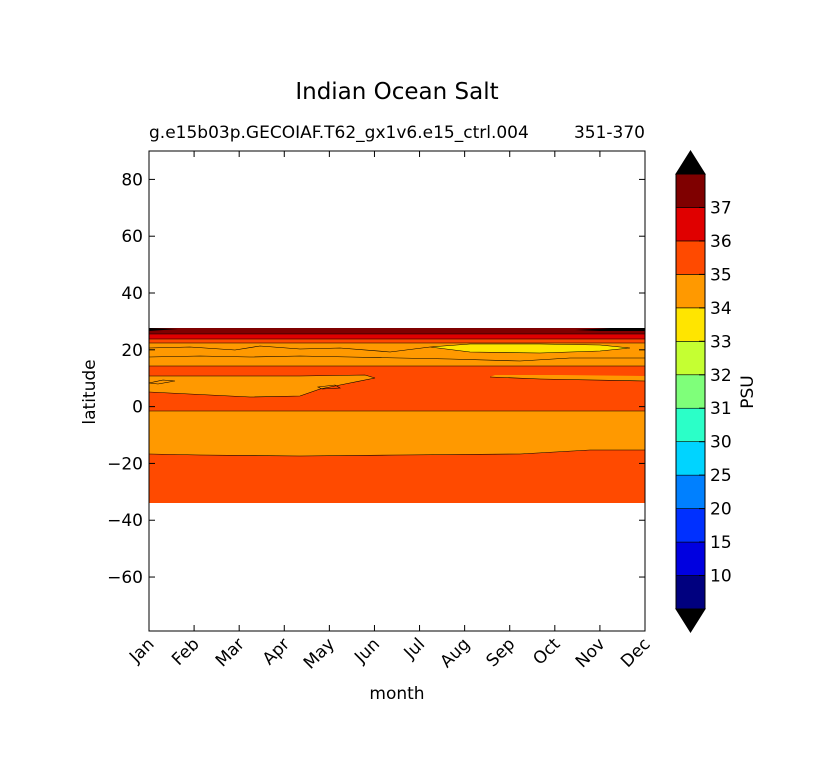  I want to click on colorbar-tick-label: 33, so click(721, 342).